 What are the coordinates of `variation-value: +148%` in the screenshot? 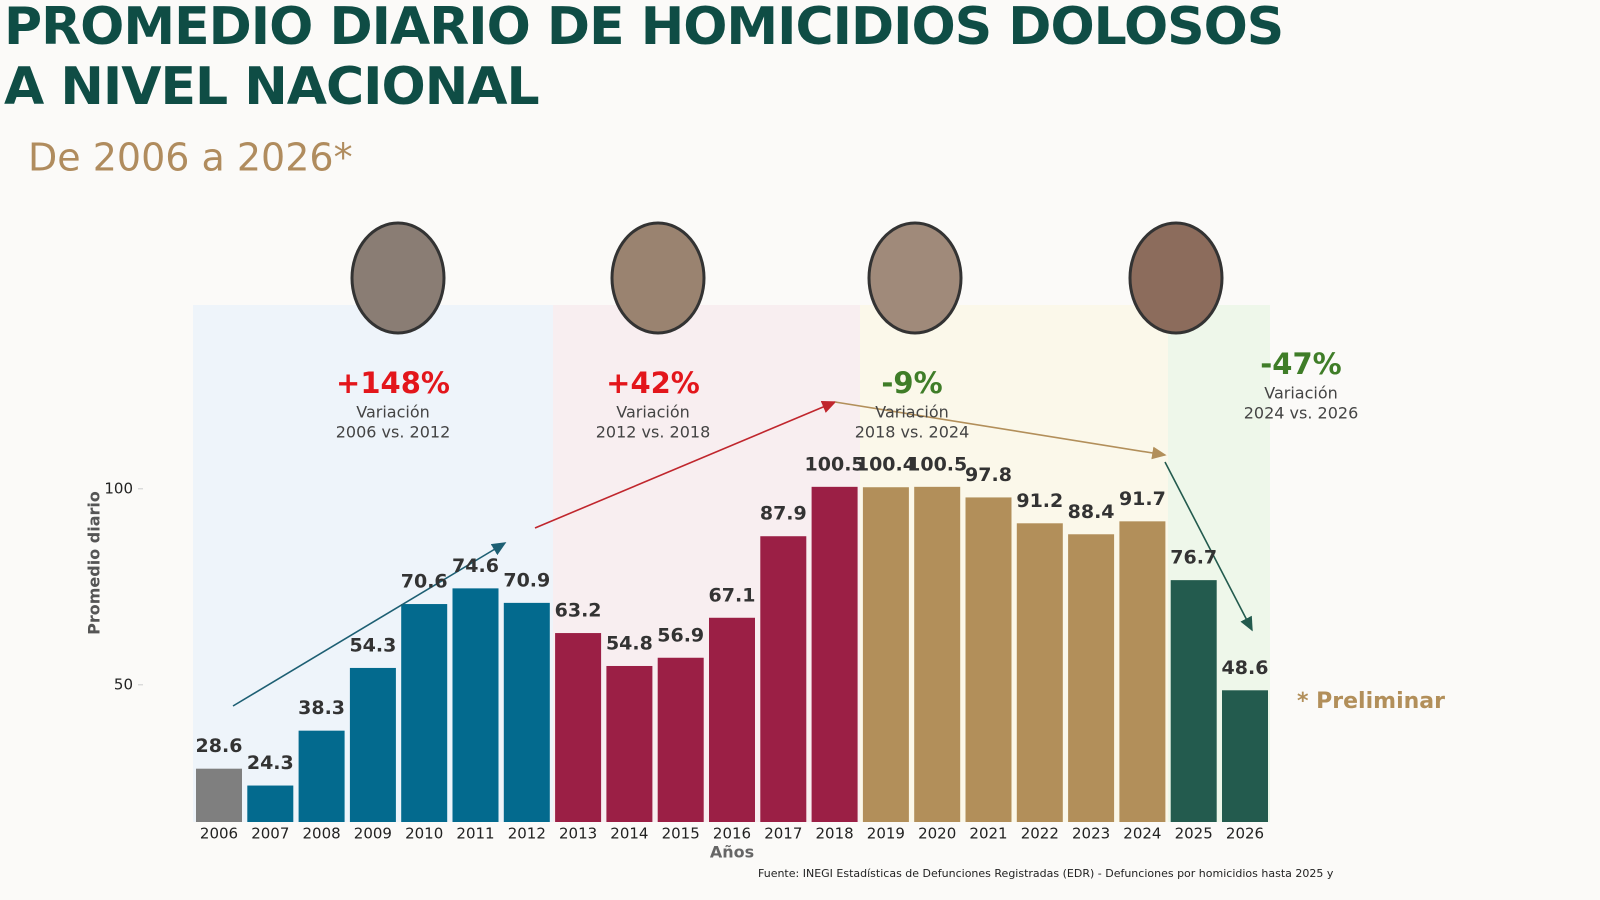 It's located at (393, 383).